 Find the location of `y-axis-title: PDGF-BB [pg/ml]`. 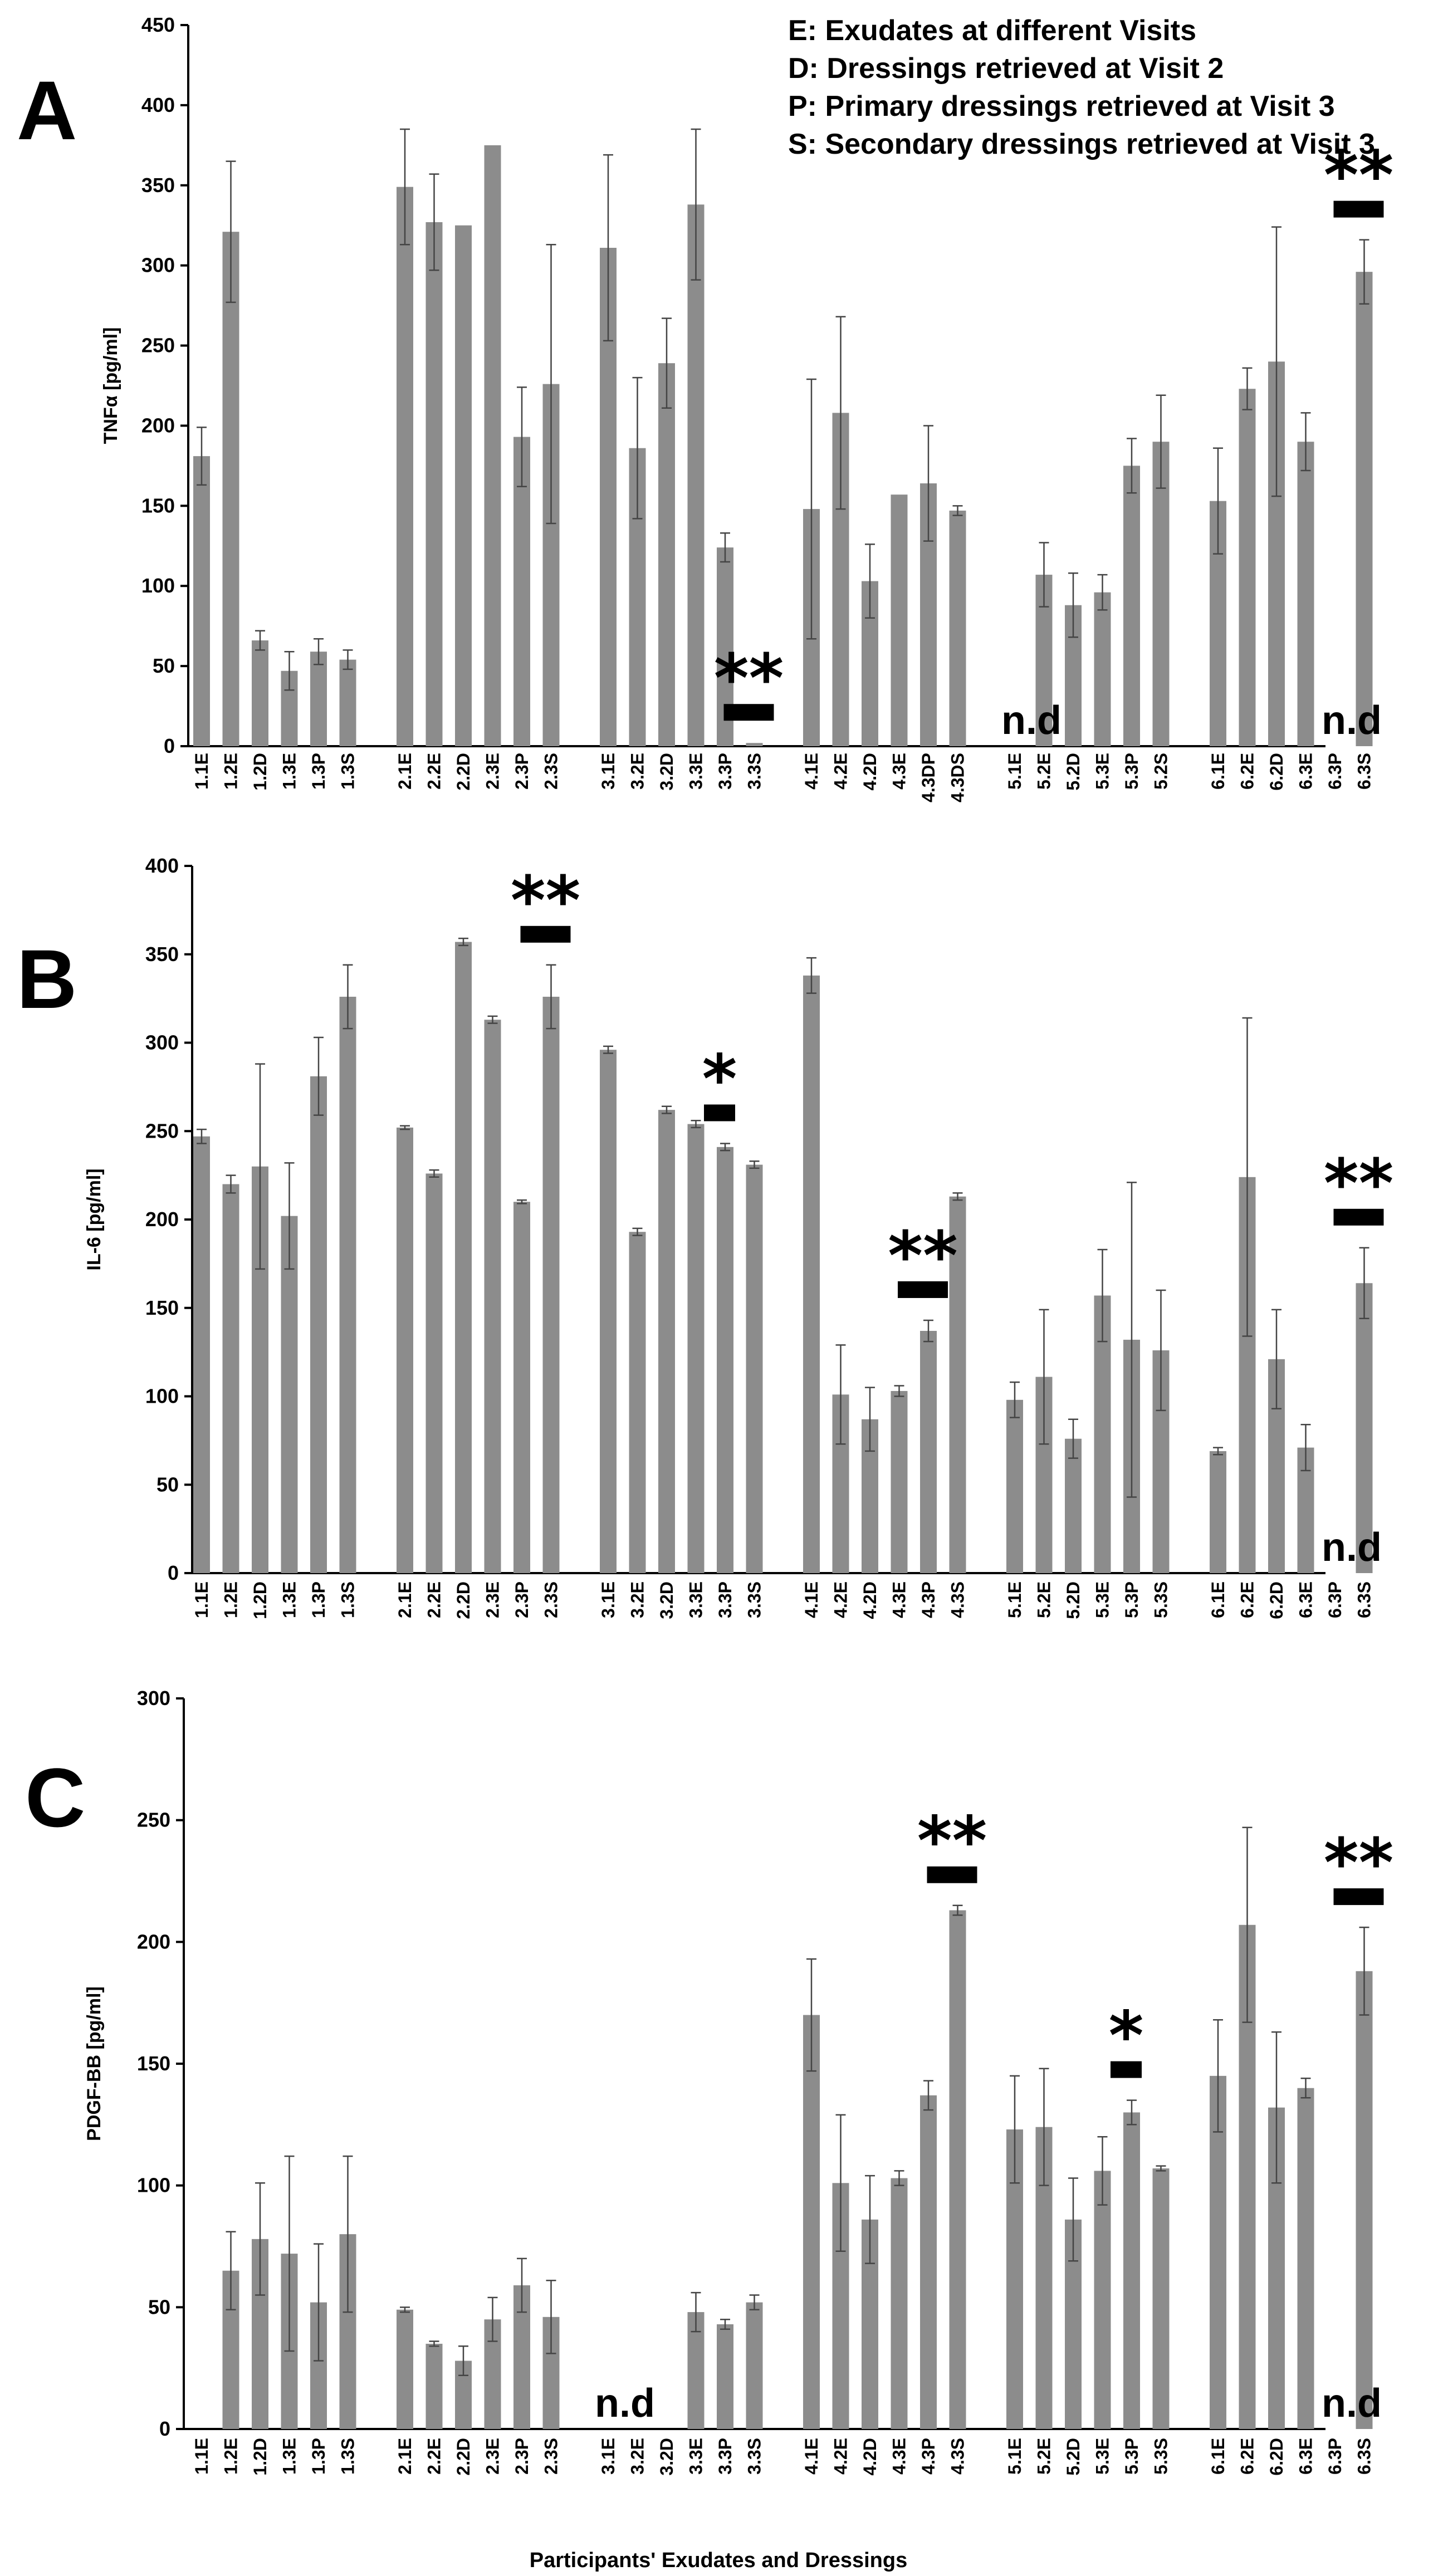

y-axis-title: PDGF-BB [pg/ml] is located at coordinates (94, 2063).